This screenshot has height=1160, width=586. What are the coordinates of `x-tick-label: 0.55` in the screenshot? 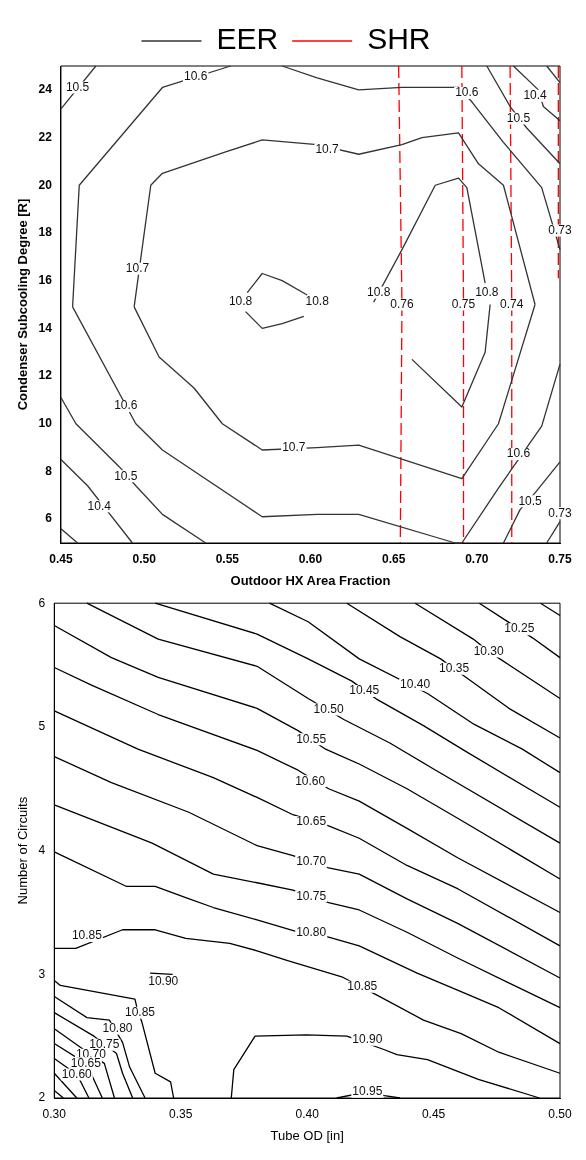 It's located at (227, 558).